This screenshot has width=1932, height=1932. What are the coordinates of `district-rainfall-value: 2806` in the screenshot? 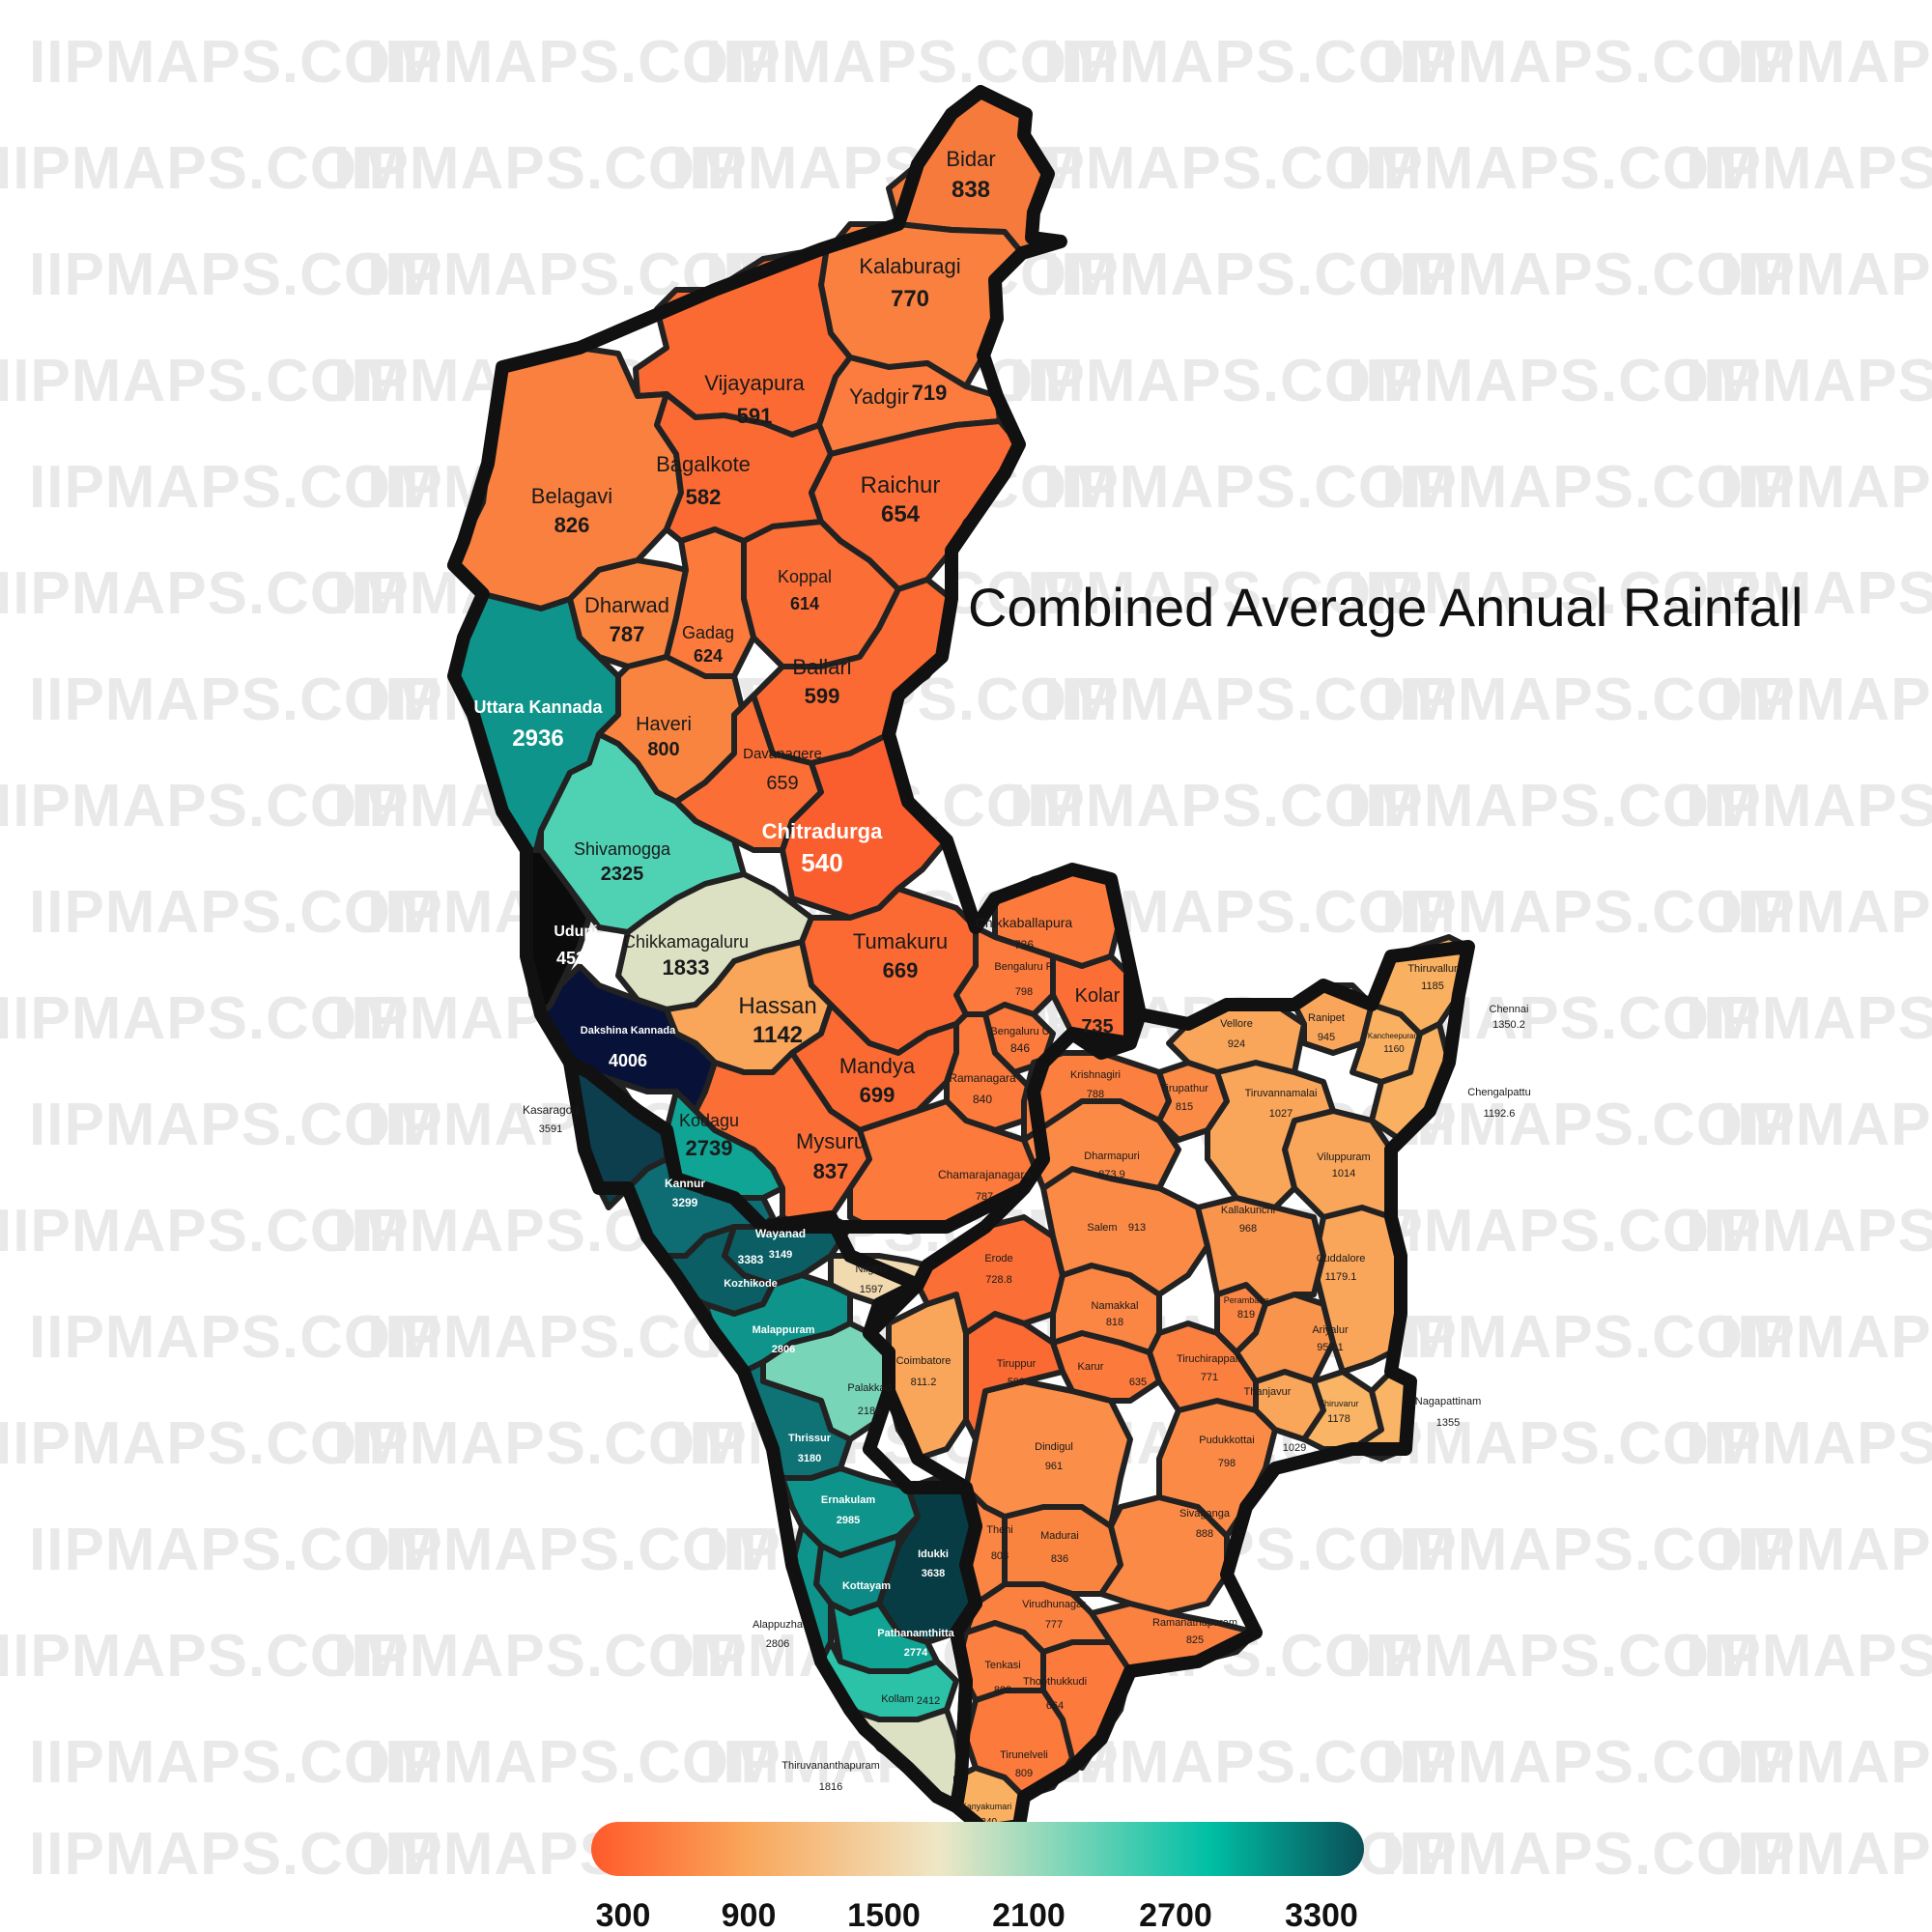 It's located at (783, 1349).